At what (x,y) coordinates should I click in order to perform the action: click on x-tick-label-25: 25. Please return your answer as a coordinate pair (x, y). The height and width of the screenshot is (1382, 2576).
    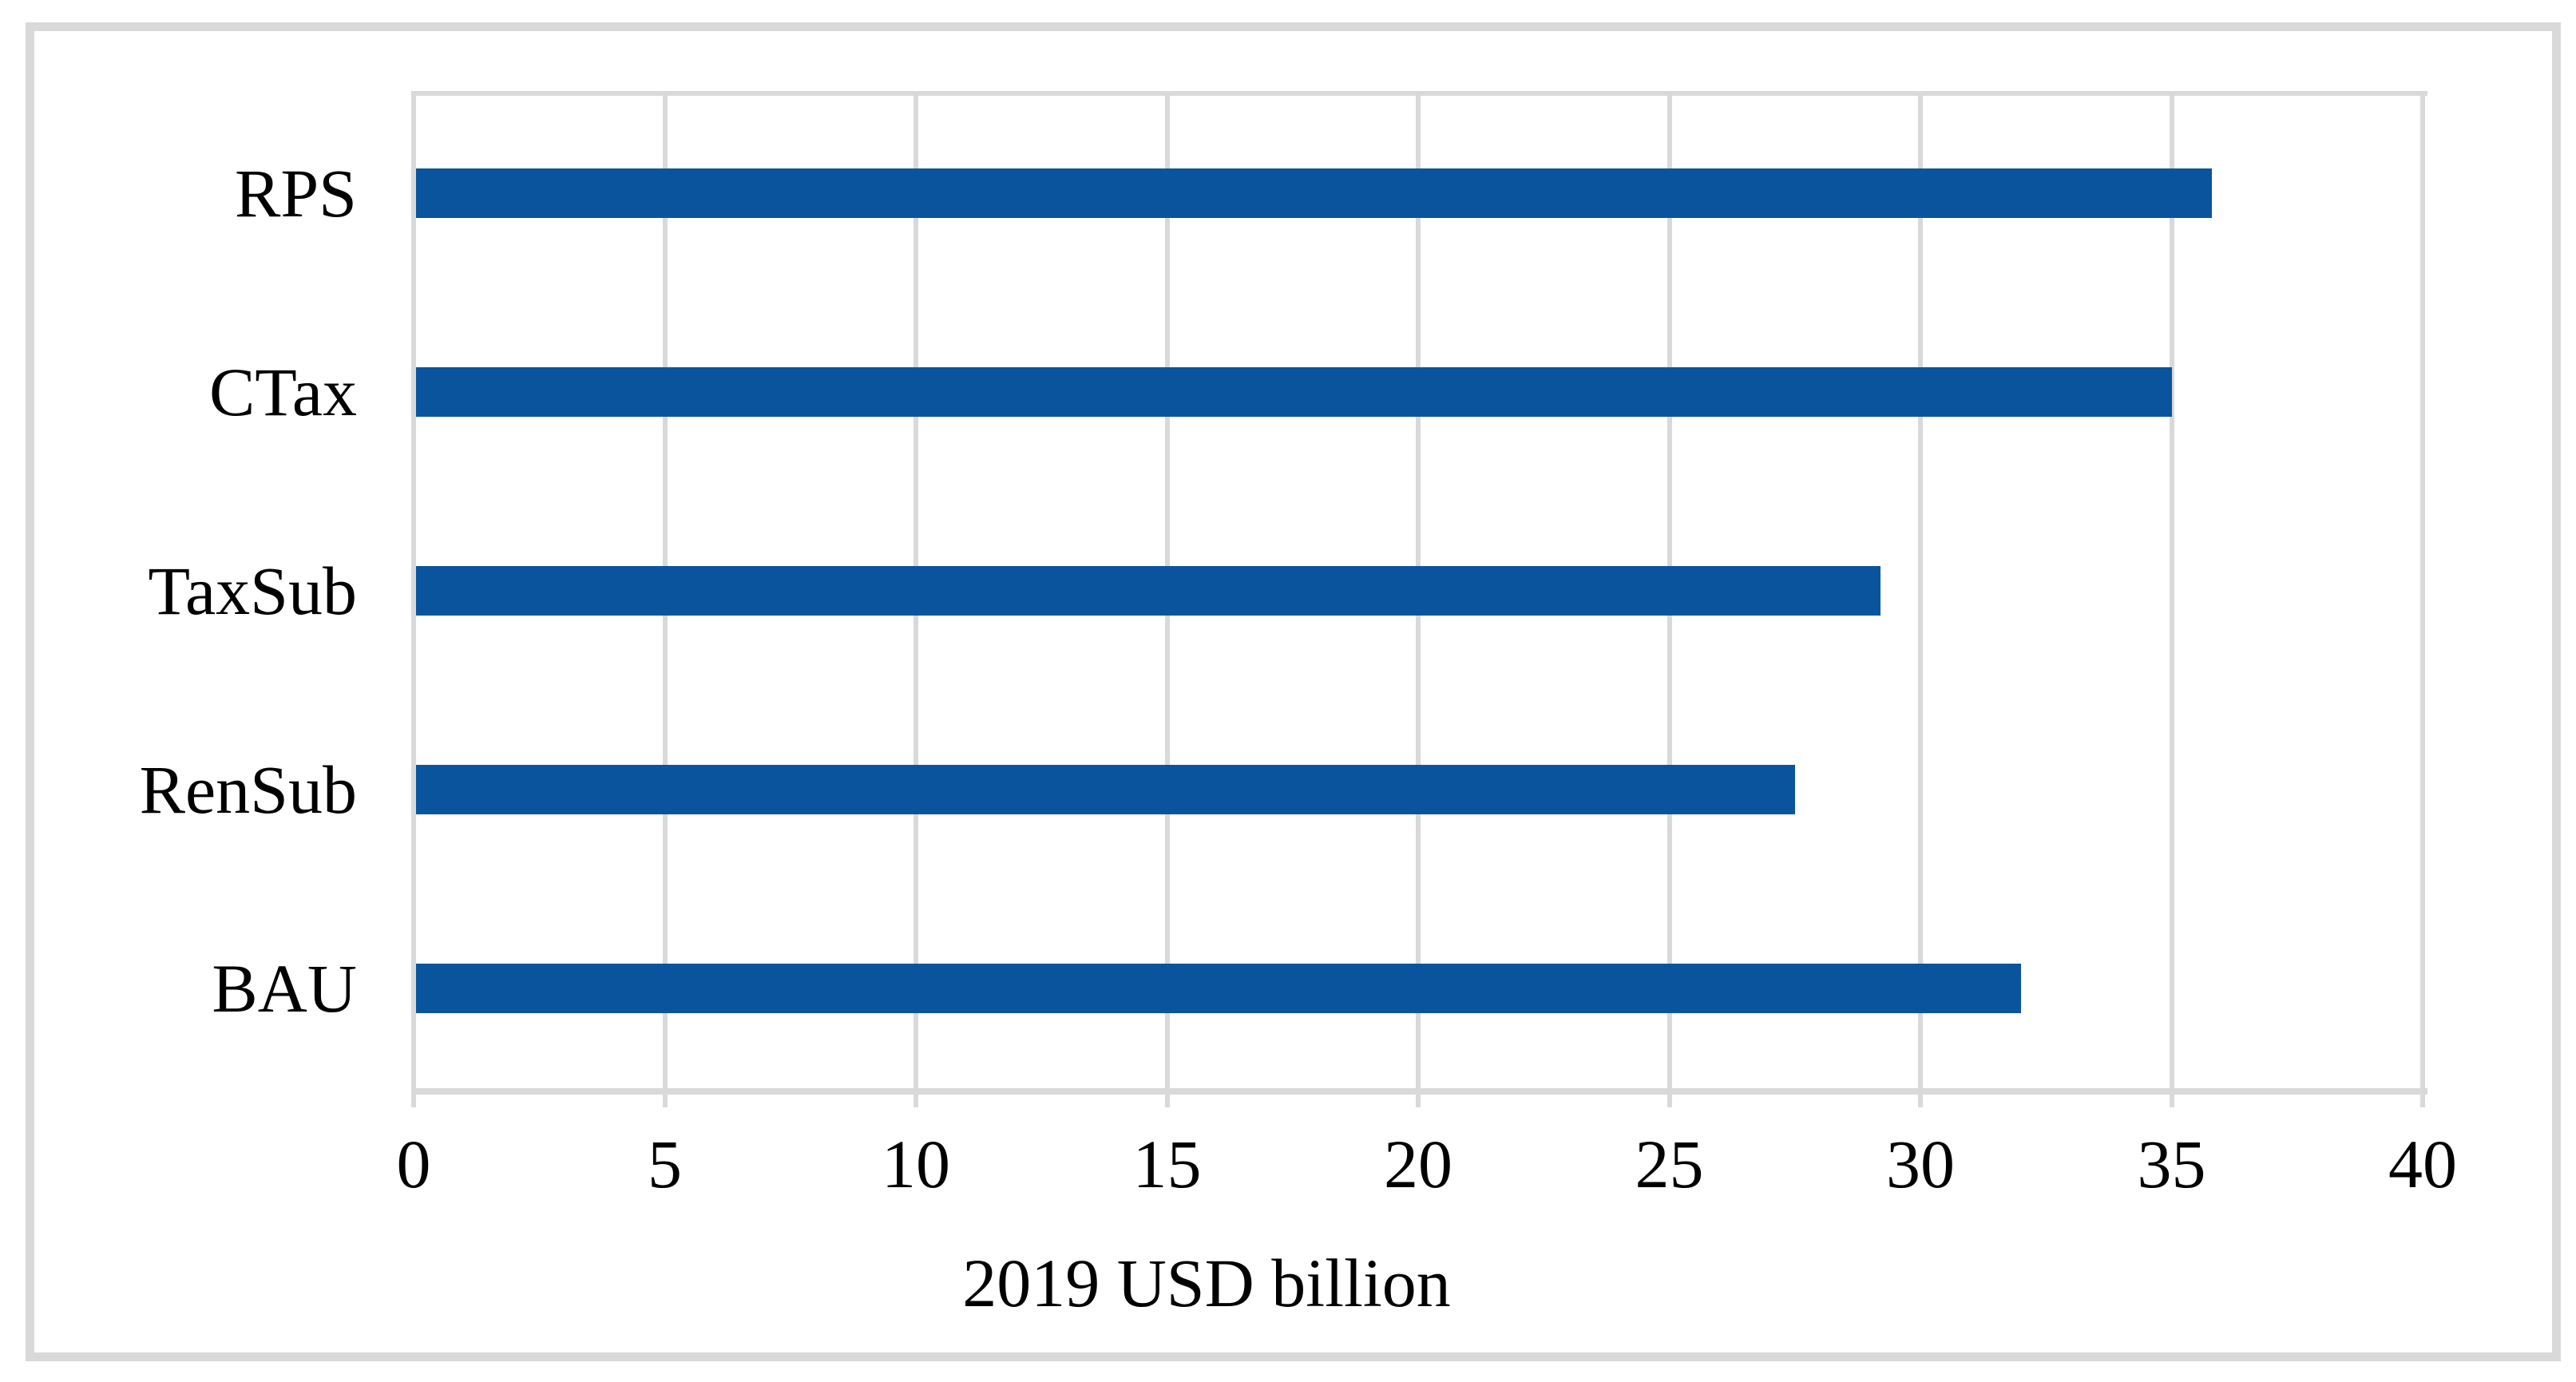
    Looking at the image, I should click on (1669, 1164).